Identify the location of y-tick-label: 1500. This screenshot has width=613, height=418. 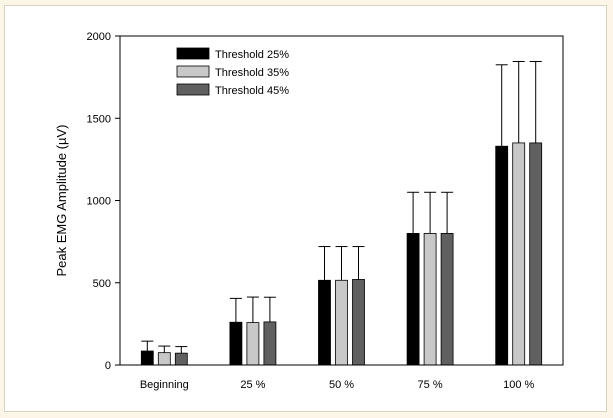
(99, 119).